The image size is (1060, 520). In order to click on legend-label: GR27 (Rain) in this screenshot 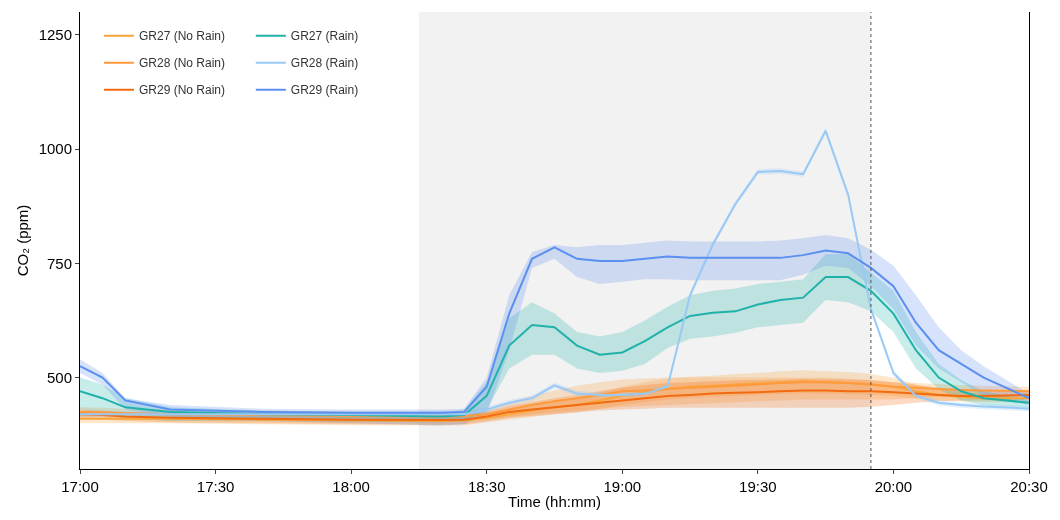, I will do `click(324, 36)`.